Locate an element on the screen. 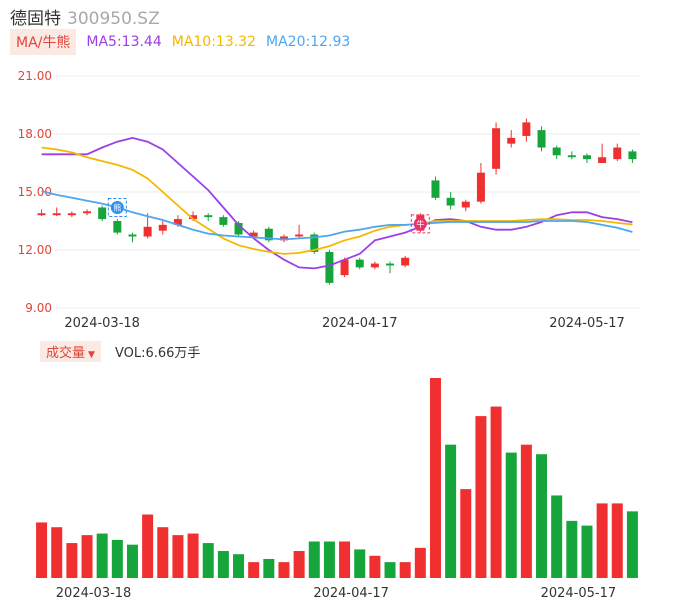 This screenshot has width=686, height=606. price-y-axis: 21.00 18.00 15.00 12.00 9.00 is located at coordinates (35, 192).